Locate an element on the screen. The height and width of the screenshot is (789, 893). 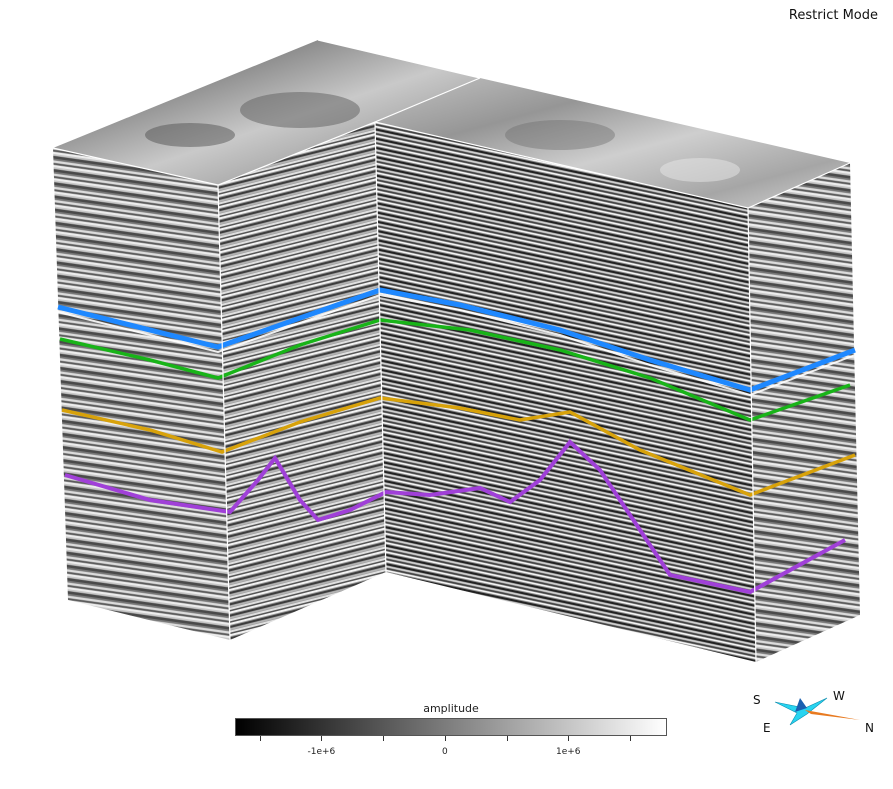
horizon-blue is located at coordinates (456, 340).